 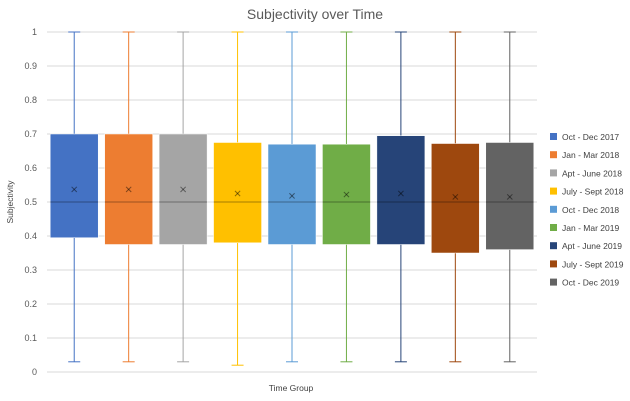 What do you see at coordinates (30, 100) in the screenshot?
I see `y-tick-label: 0.8` at bounding box center [30, 100].